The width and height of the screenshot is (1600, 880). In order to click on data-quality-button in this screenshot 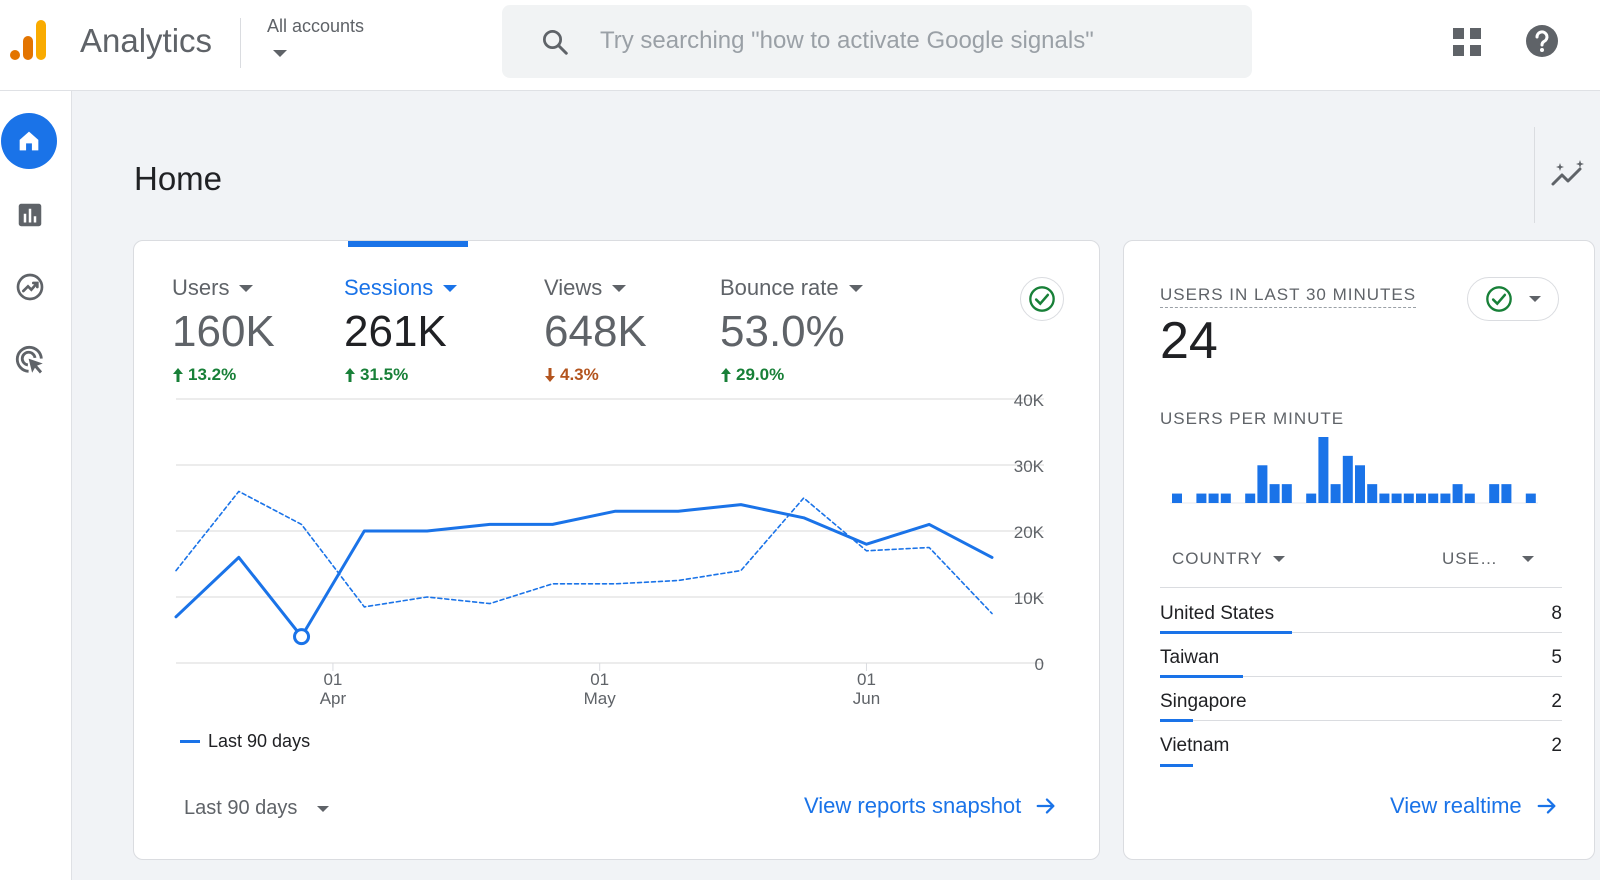, I will do `click(1042, 299)`.